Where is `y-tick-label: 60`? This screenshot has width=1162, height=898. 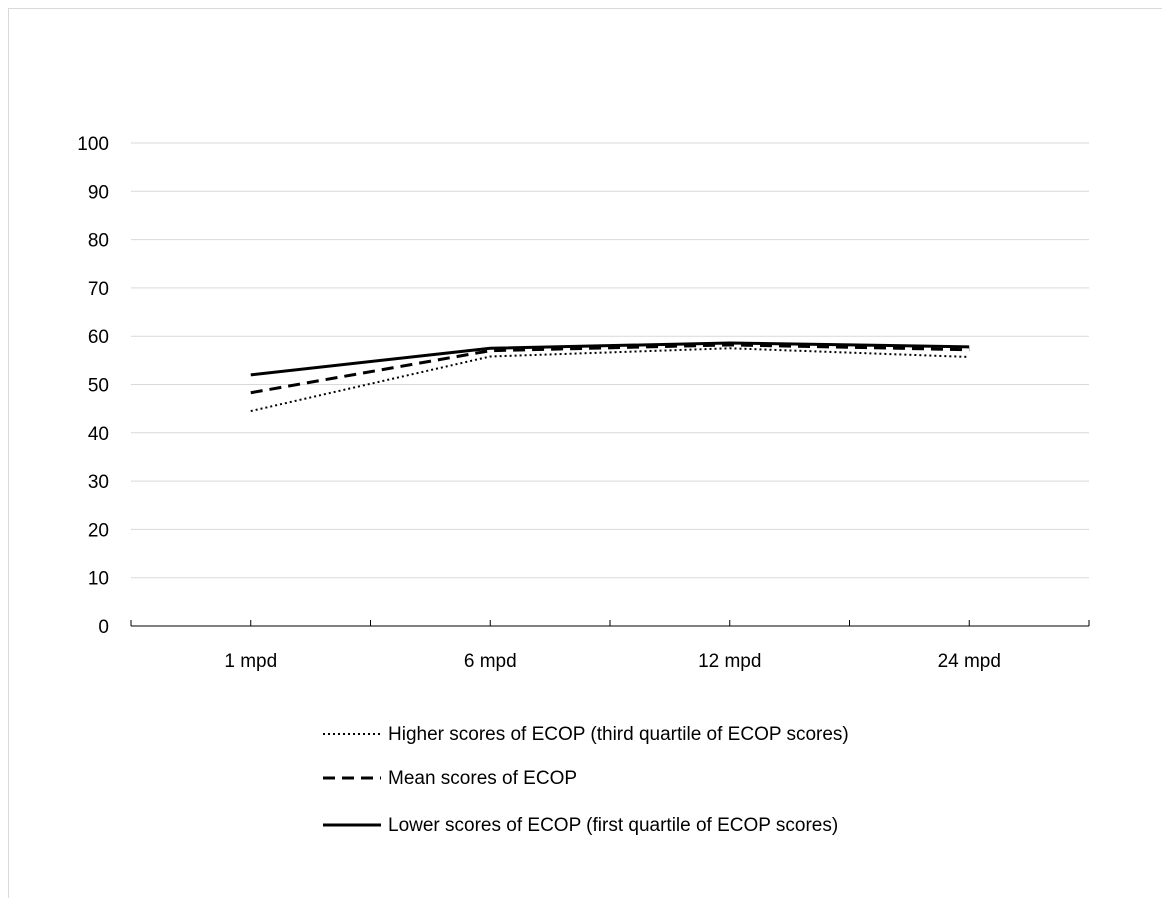 y-tick-label: 60 is located at coordinates (98, 337).